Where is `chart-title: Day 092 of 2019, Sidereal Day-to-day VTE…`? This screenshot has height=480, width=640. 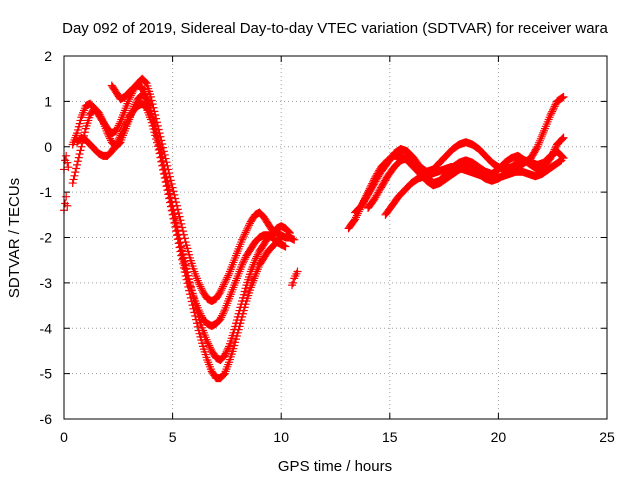 chart-title: Day 092 of 2019, Sidereal Day-to-day VTE… is located at coordinates (335, 28).